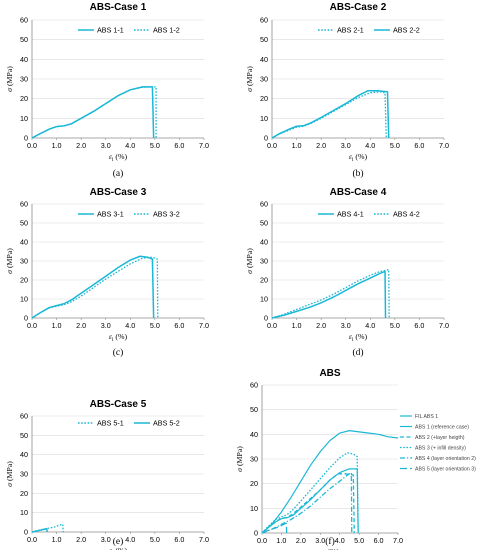  I want to click on chart-title: ABS-Case 5, so click(118, 404).